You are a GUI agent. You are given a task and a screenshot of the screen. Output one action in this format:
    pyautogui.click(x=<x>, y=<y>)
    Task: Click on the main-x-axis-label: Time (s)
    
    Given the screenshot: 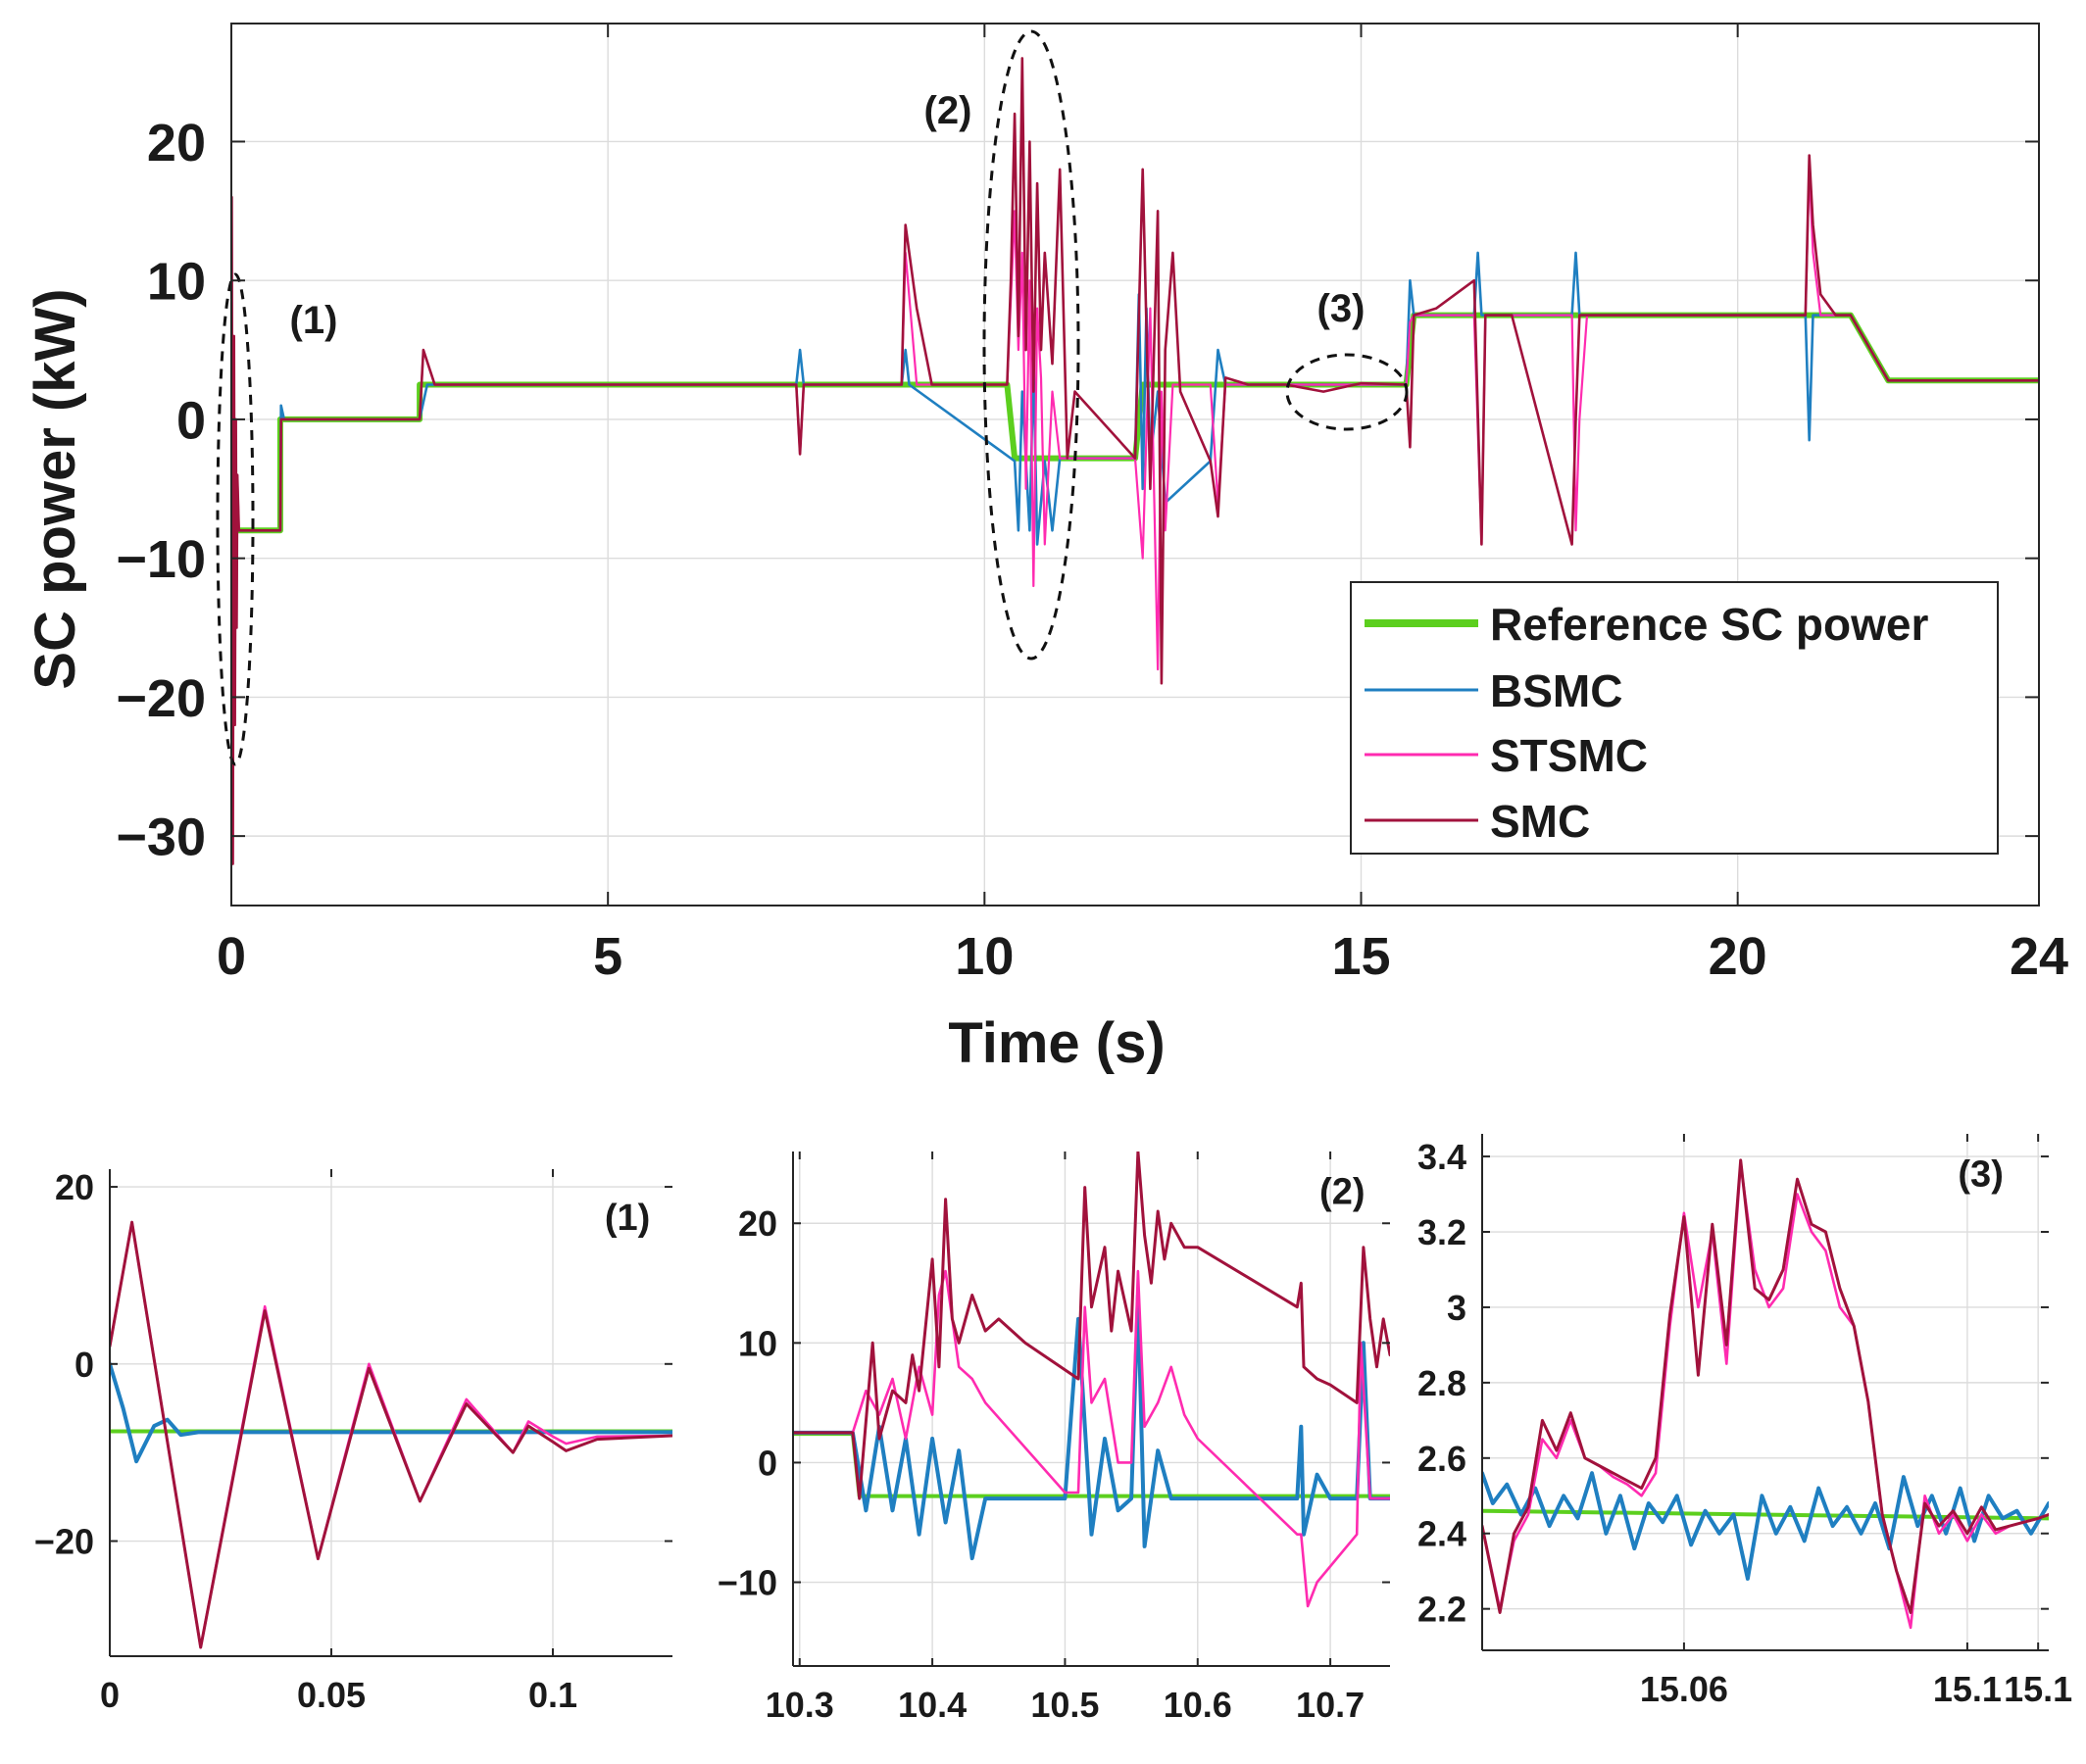 What is the action you would take?
    pyautogui.click(x=1057, y=1043)
    